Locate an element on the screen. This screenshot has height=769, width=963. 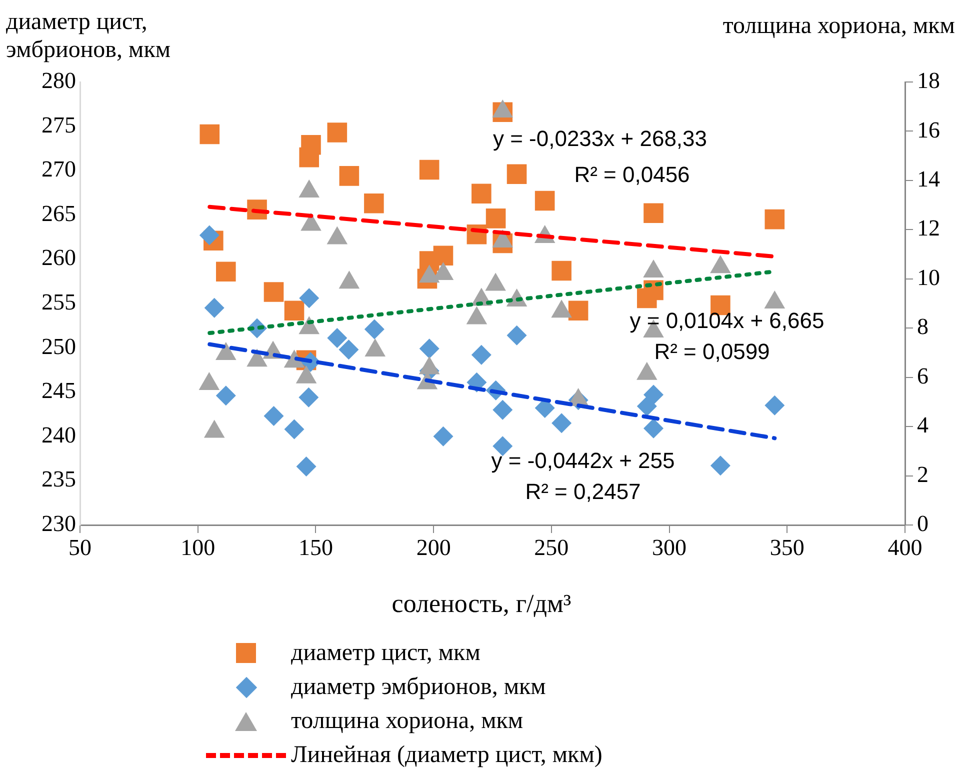
y-tick-label: 240 is located at coordinates (59, 435).